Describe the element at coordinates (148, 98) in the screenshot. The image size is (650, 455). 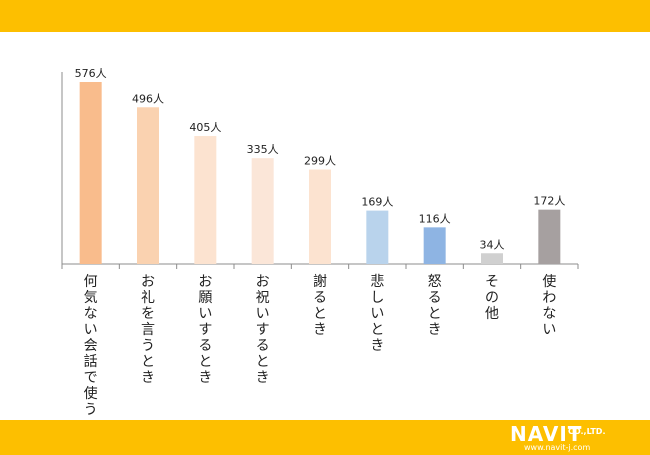
I see `value-label-1: 496人` at that location.